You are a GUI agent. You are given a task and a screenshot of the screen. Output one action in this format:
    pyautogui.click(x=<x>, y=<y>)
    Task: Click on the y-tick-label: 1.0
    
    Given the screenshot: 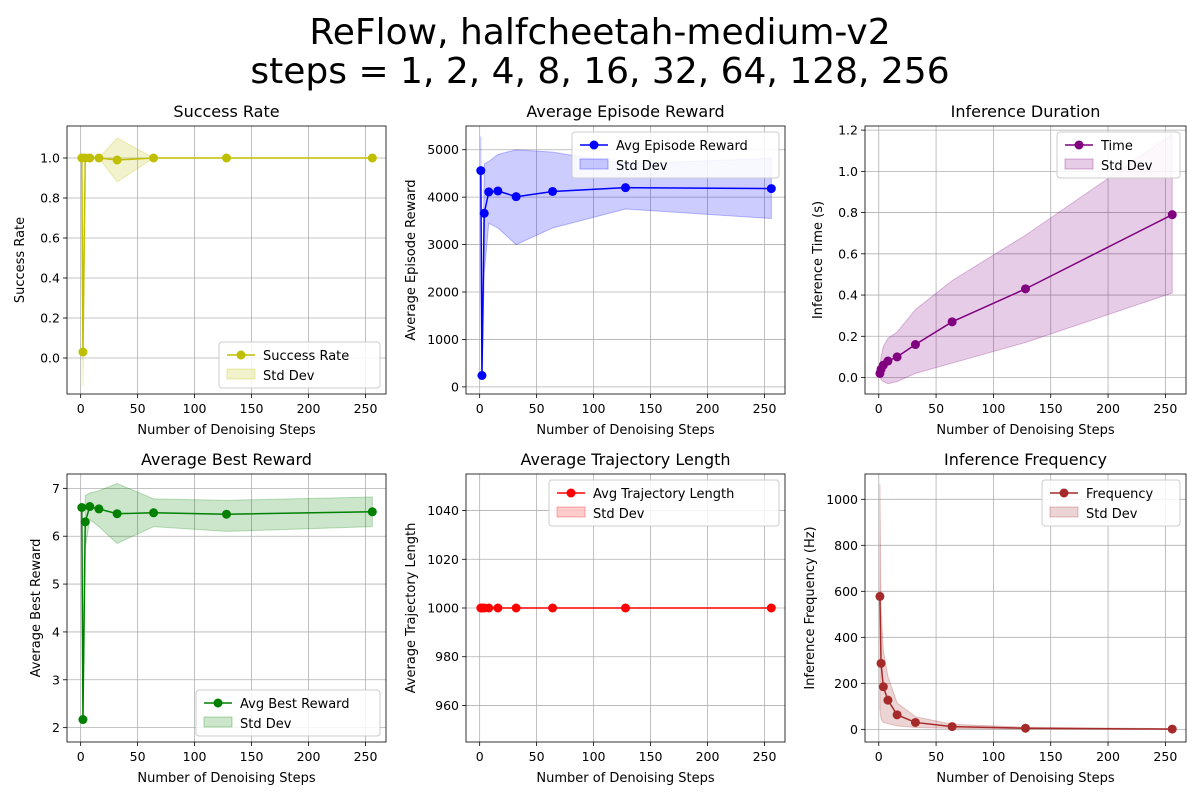 What is the action you would take?
    pyautogui.click(x=50, y=158)
    